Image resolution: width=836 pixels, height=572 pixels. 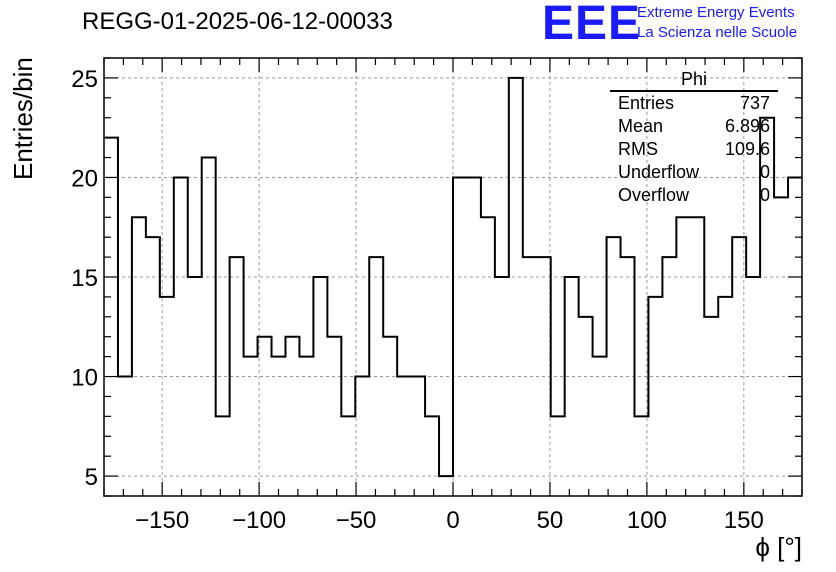 I want to click on x-tick-label: 50, so click(x=550, y=520).